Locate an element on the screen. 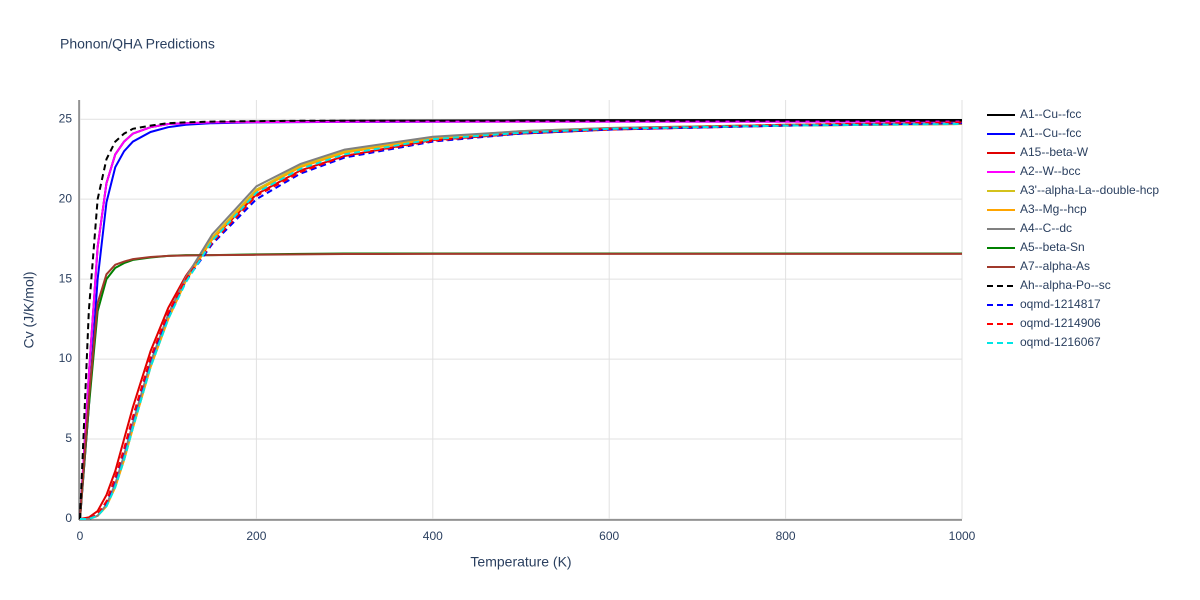 This screenshot has width=1200, height=600. y-tick-label: 0 is located at coordinates (68, 518).